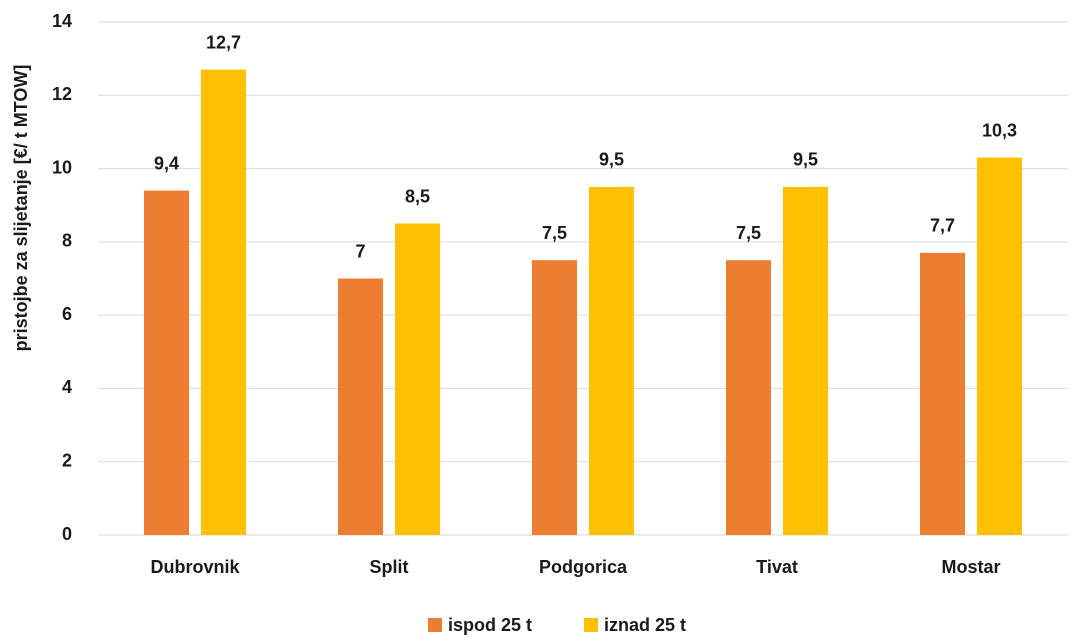 The width and height of the screenshot is (1084, 637). I want to click on data-label: 10,3, so click(999, 130).